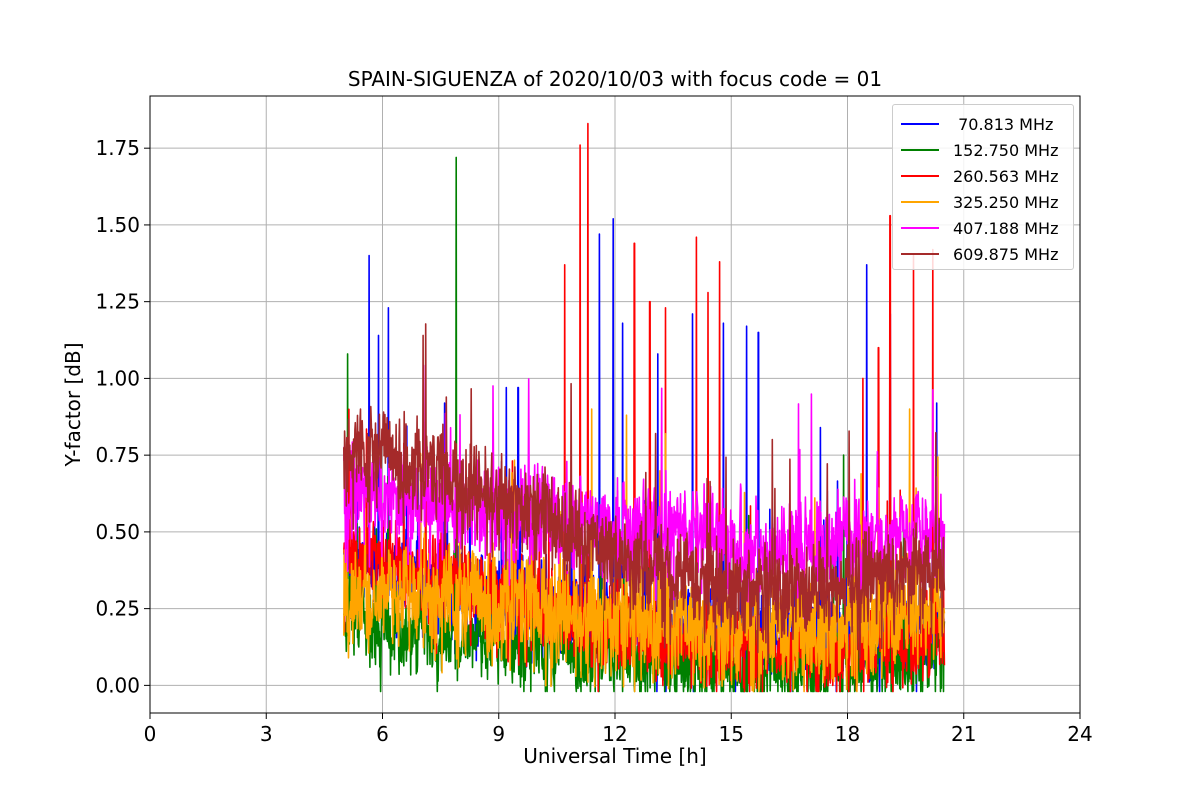 Image resolution: width=1200 pixels, height=800 pixels. Describe the element at coordinates (731, 734) in the screenshot. I see `x-tick-label: 15` at that location.